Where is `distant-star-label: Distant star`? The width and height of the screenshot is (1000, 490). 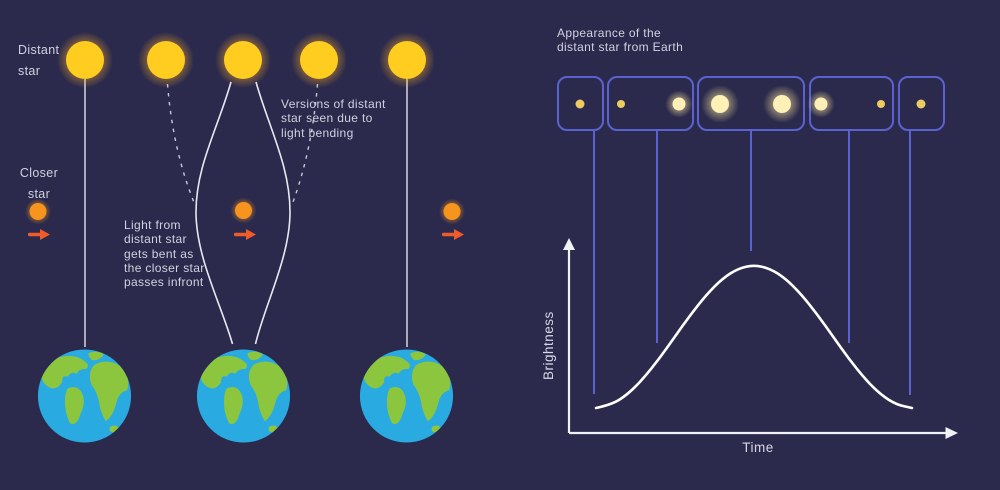 distant-star-label: Distant star is located at coordinates (39, 60).